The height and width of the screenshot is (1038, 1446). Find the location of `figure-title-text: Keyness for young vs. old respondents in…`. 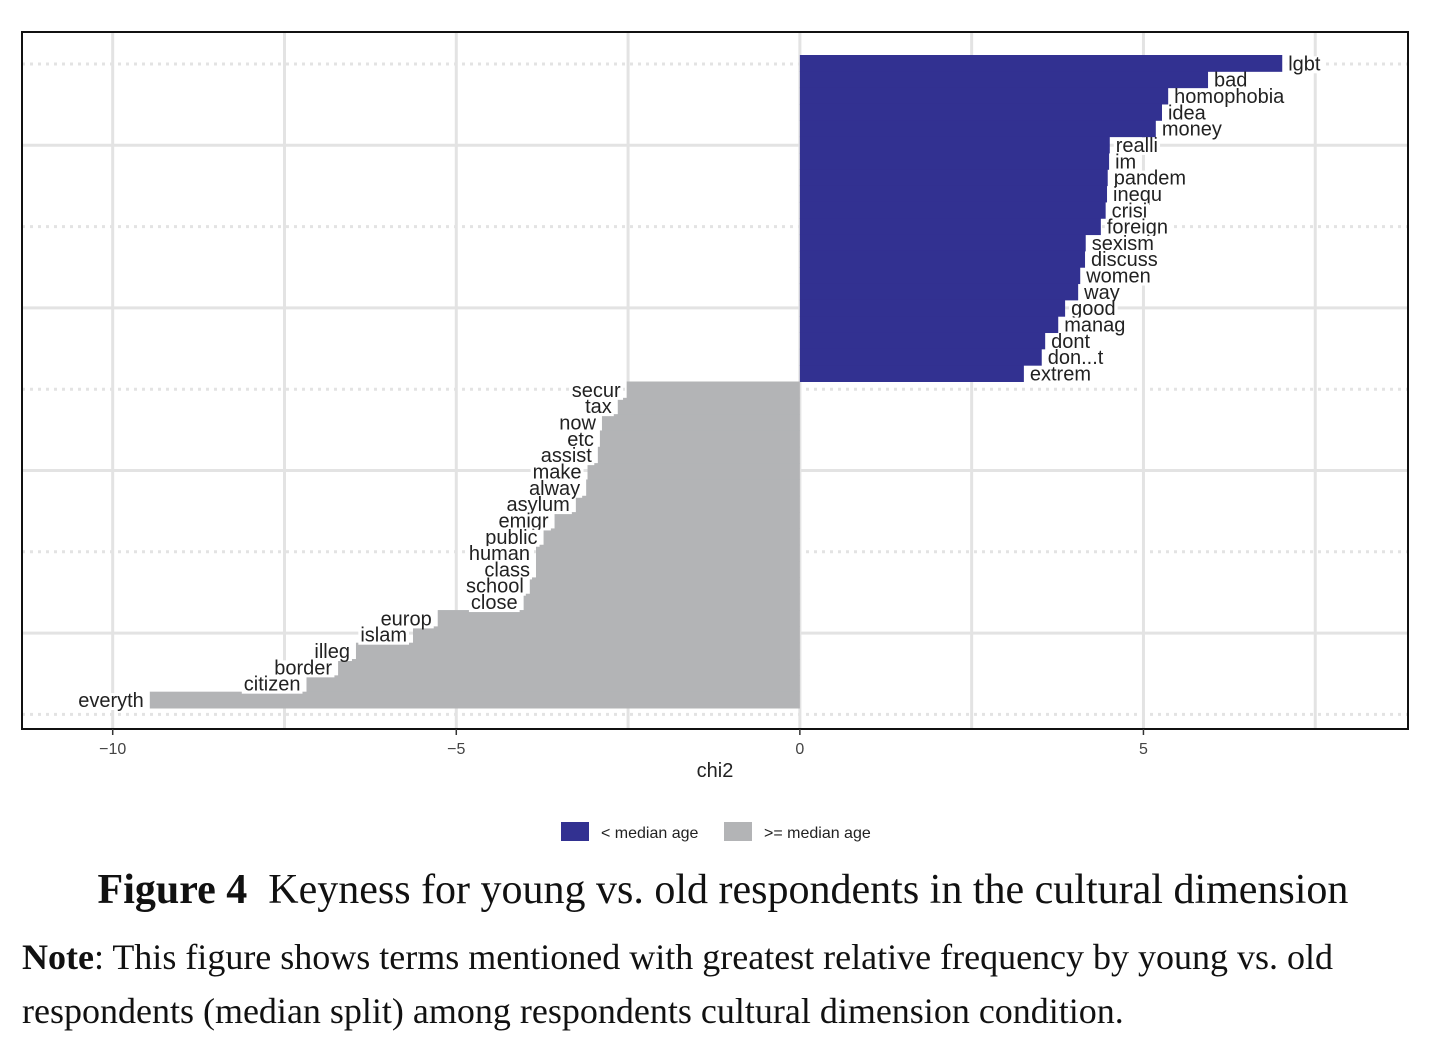

figure-title-text: Keyness for young vs. old respondents in… is located at coordinates (798, 890).